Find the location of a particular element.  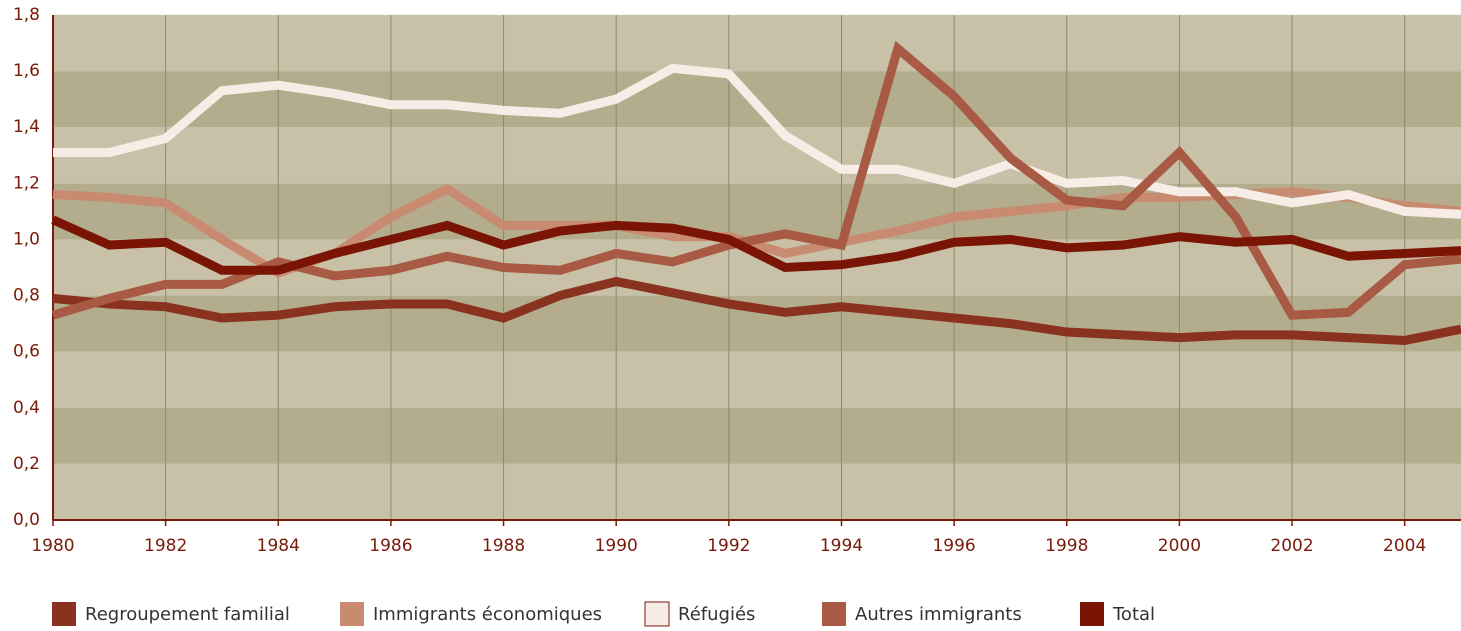

x-tick-label: 2000 is located at coordinates (1179, 546).